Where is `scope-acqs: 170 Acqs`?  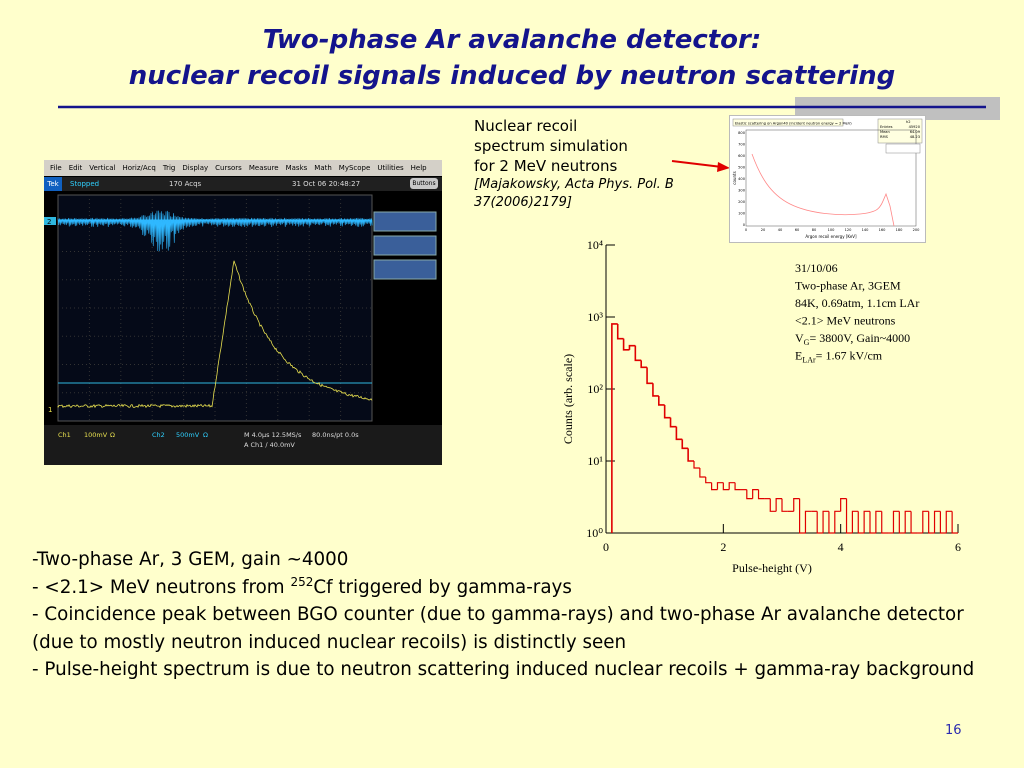
scope-acqs: 170 Acqs is located at coordinates (185, 184).